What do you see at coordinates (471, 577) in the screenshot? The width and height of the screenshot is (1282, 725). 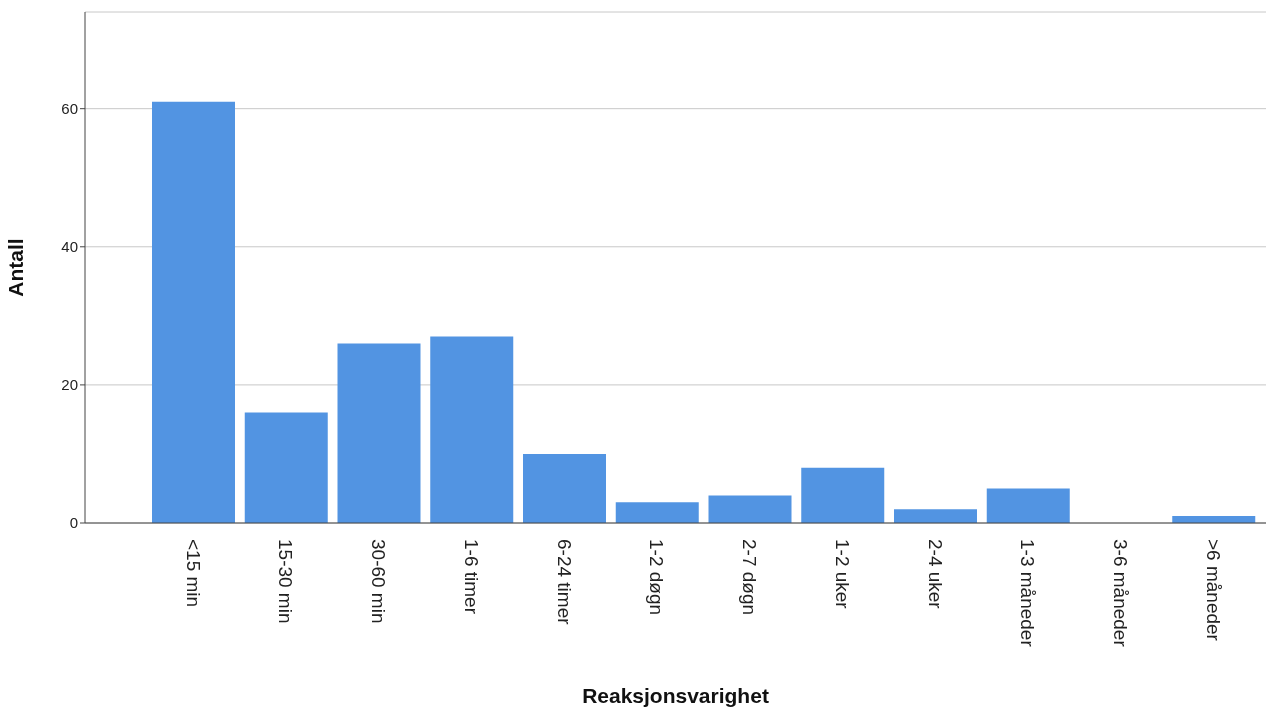 I see `x-tick-label: 1-6 timer` at bounding box center [471, 577].